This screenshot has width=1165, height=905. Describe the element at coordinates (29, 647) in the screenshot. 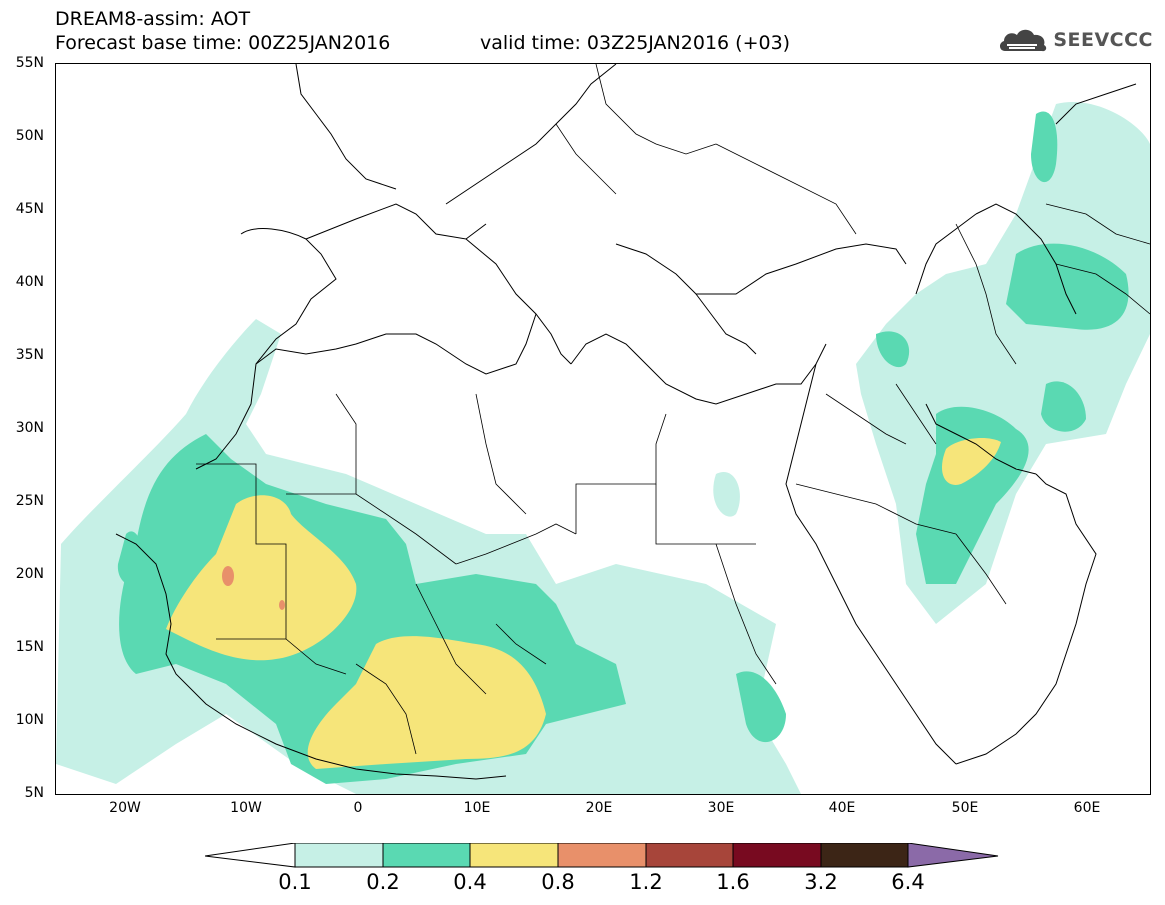

I see `lat-label: 15N` at that location.